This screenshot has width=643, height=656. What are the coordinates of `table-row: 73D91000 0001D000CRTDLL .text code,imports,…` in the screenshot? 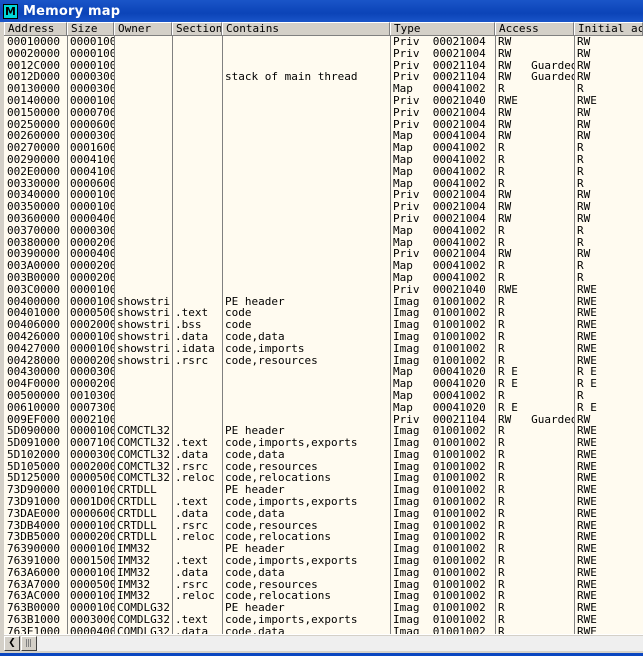 It's located at (323, 502).